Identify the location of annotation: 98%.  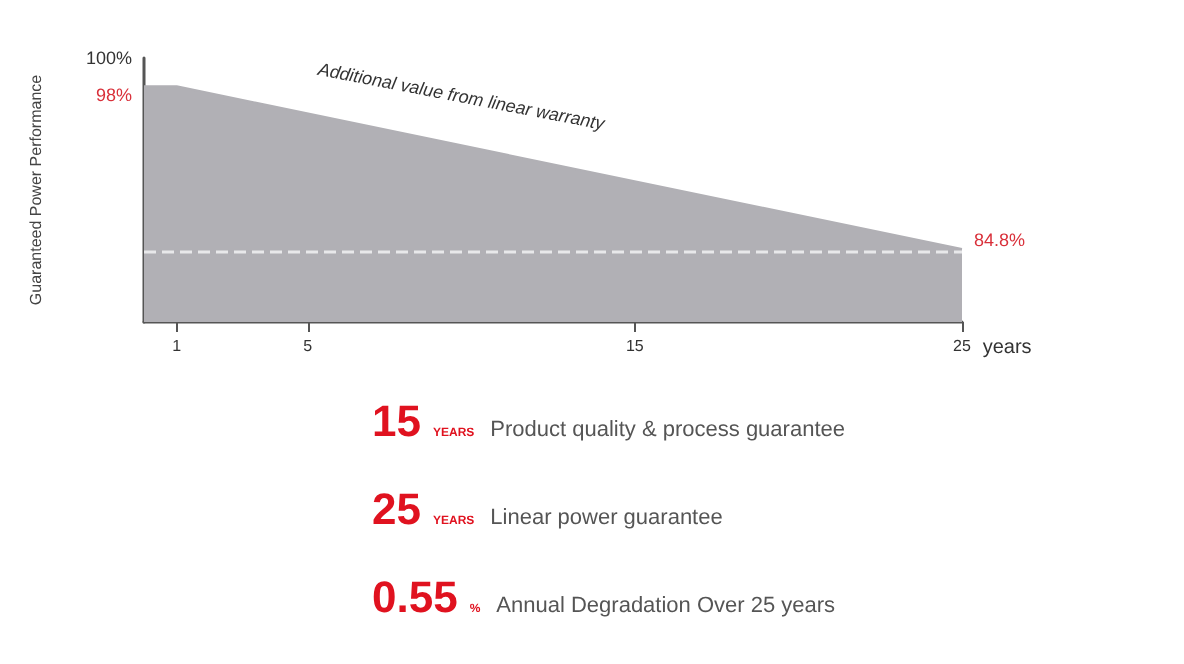
(113, 95).